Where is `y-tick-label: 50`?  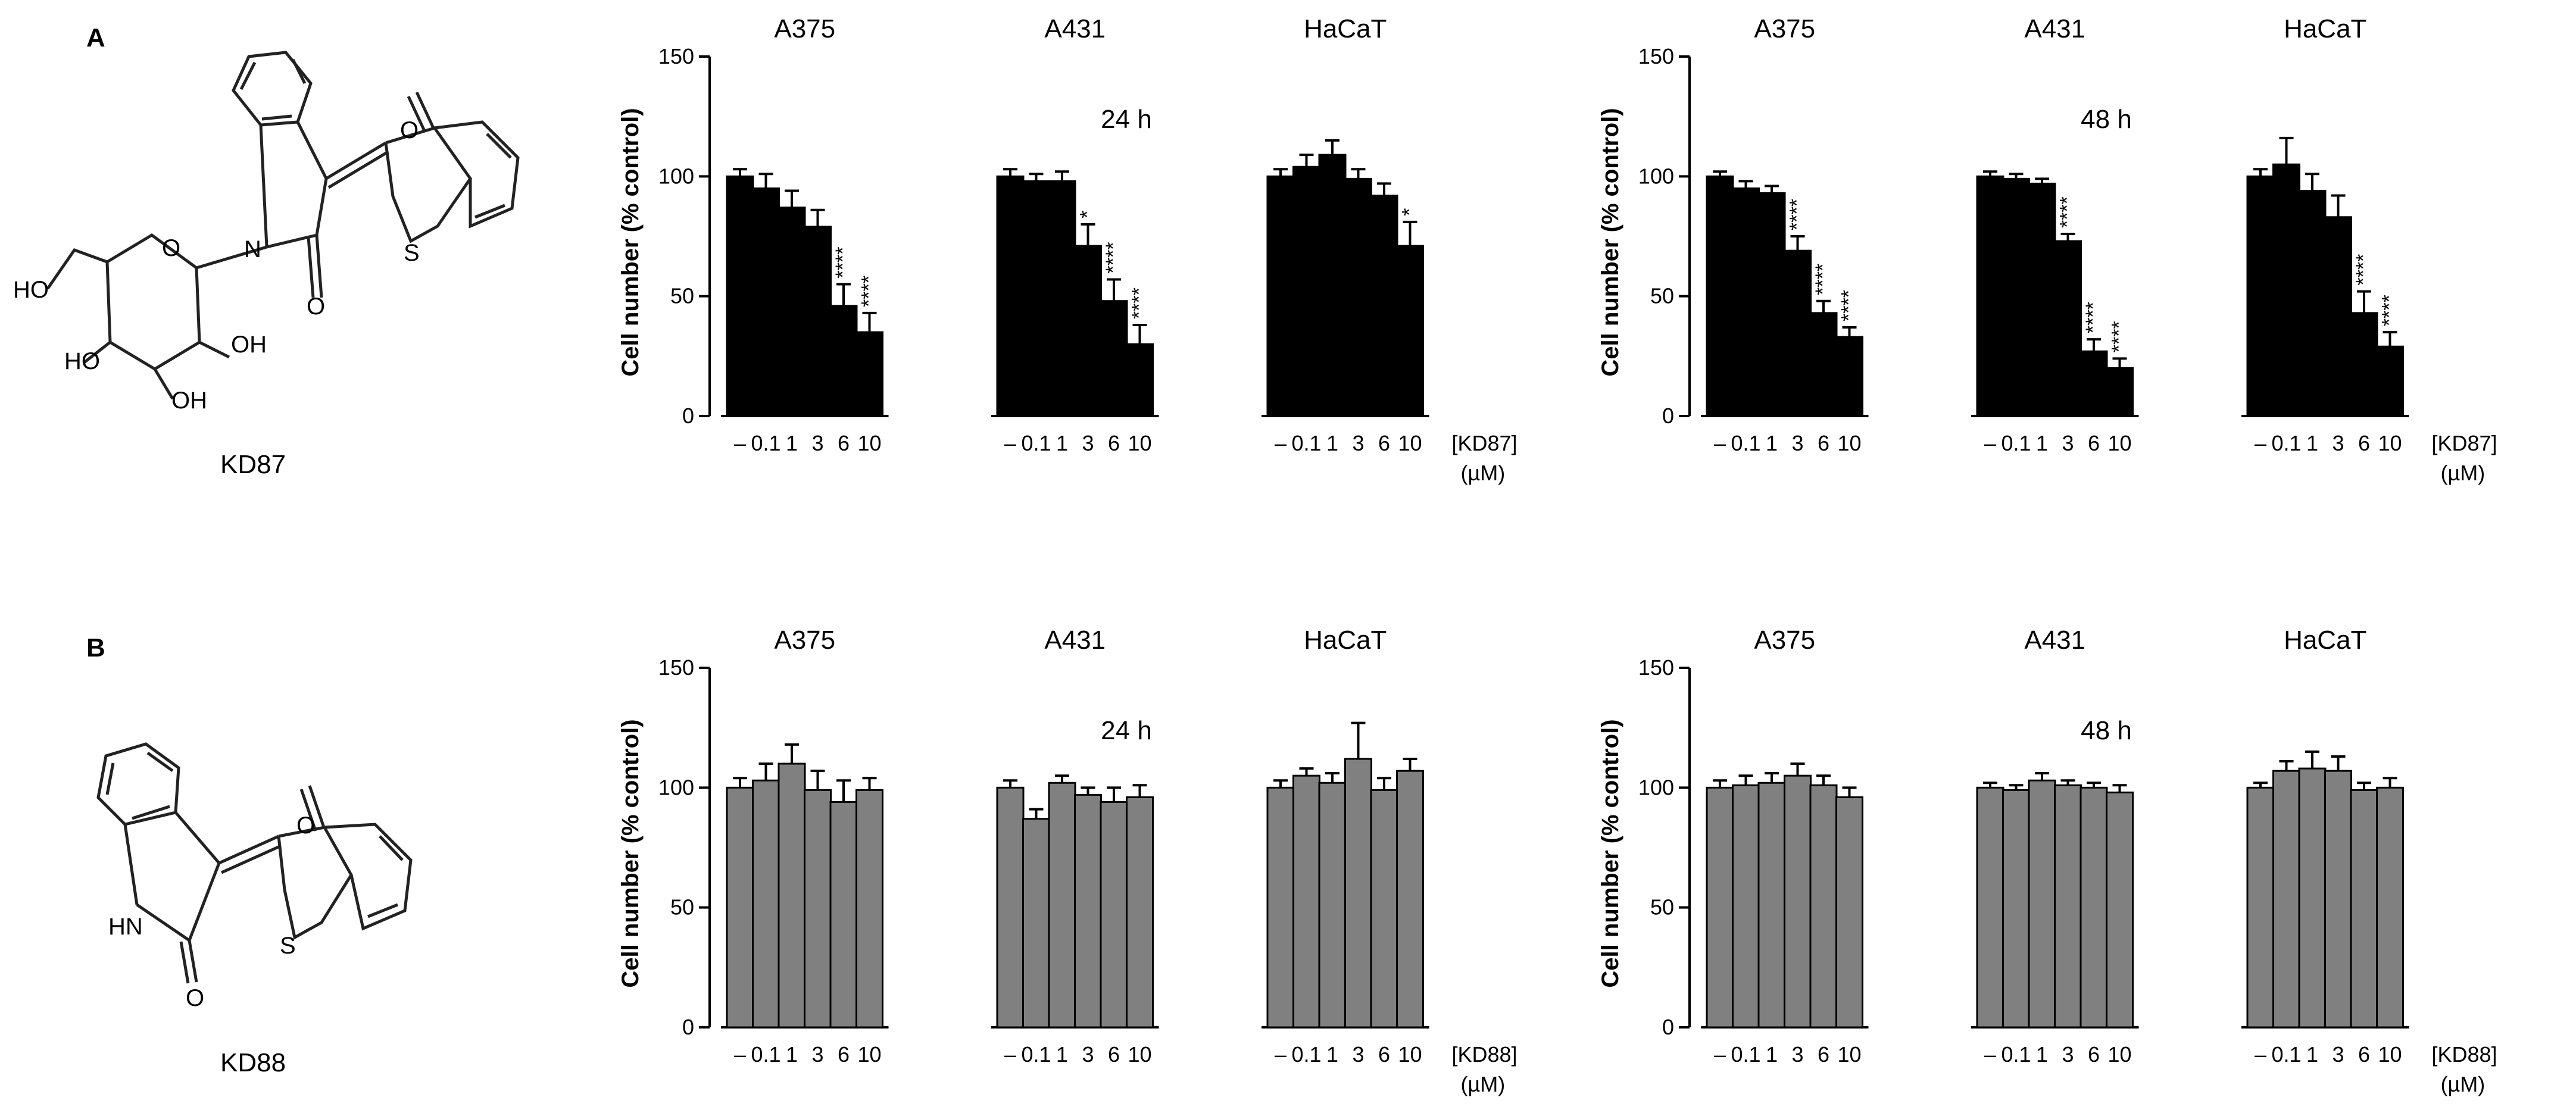 y-tick-label: 50 is located at coordinates (1662, 907).